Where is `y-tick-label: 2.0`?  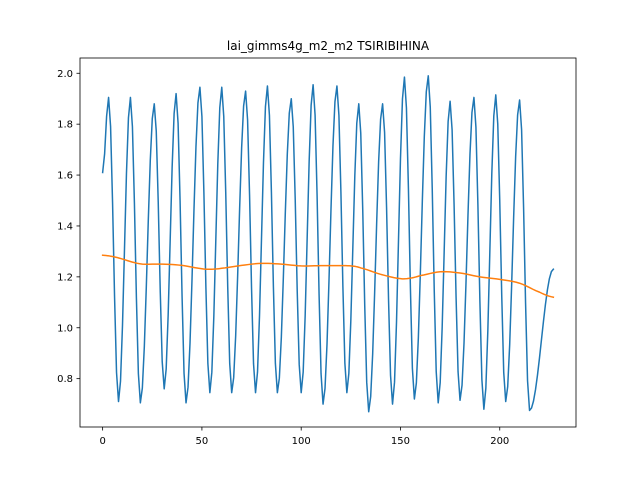 y-tick-label: 2.0 is located at coordinates (65, 74).